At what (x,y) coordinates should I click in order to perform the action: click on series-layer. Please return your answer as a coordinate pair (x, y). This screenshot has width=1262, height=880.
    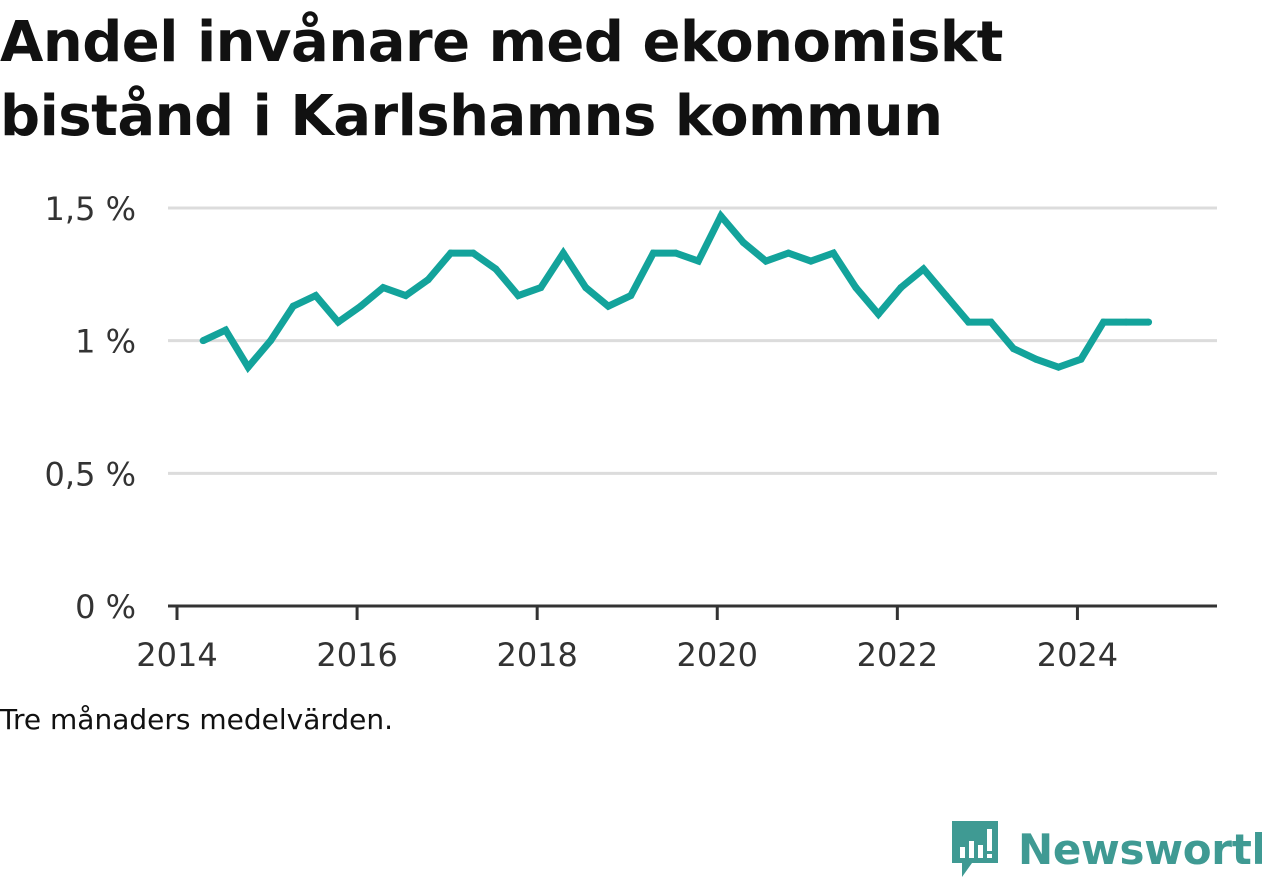
    Looking at the image, I should click on (676, 291).